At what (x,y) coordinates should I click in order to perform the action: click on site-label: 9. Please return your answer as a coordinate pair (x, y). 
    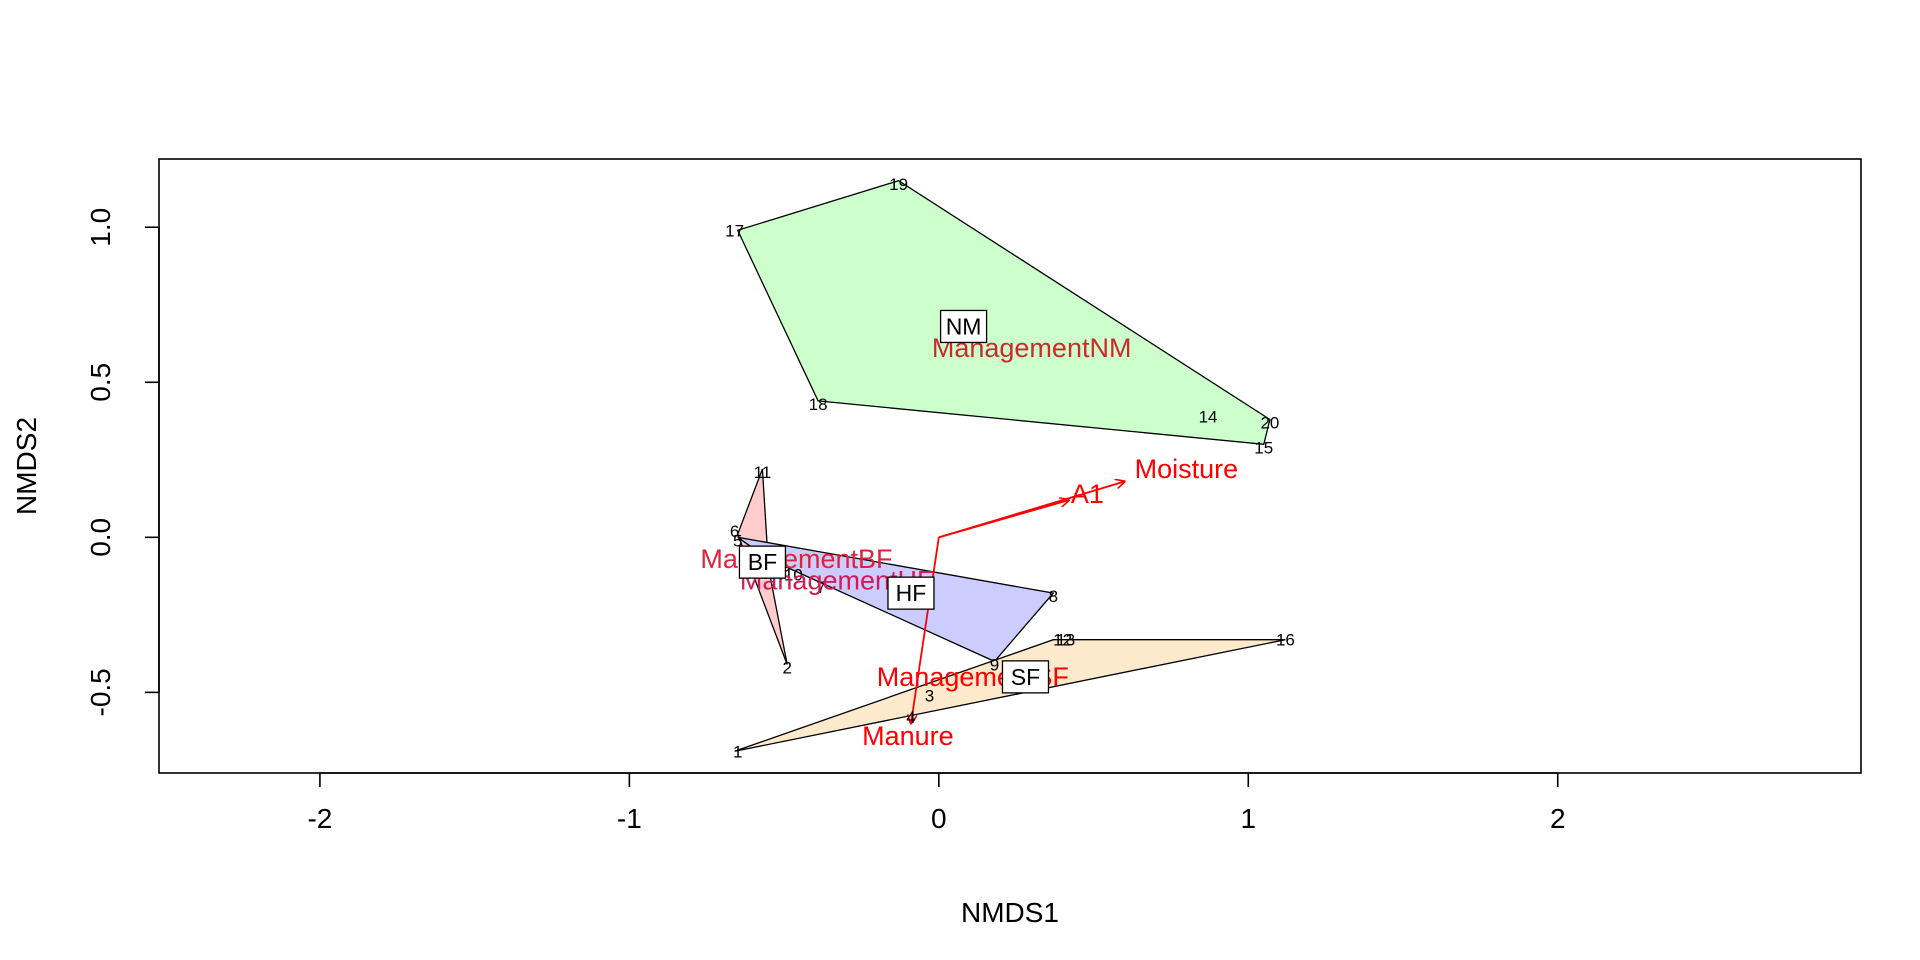
    Looking at the image, I should click on (994, 664).